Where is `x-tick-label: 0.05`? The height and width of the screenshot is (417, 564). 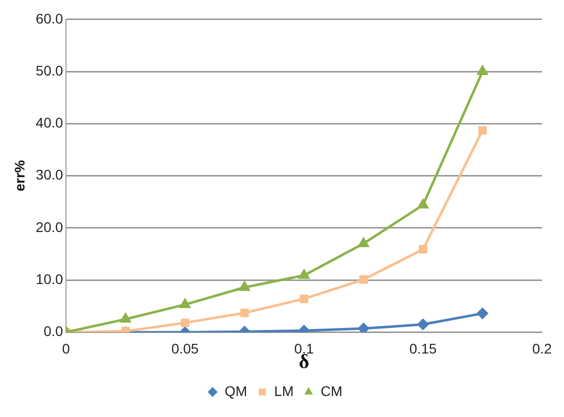 x-tick-label: 0.05 is located at coordinates (185, 348).